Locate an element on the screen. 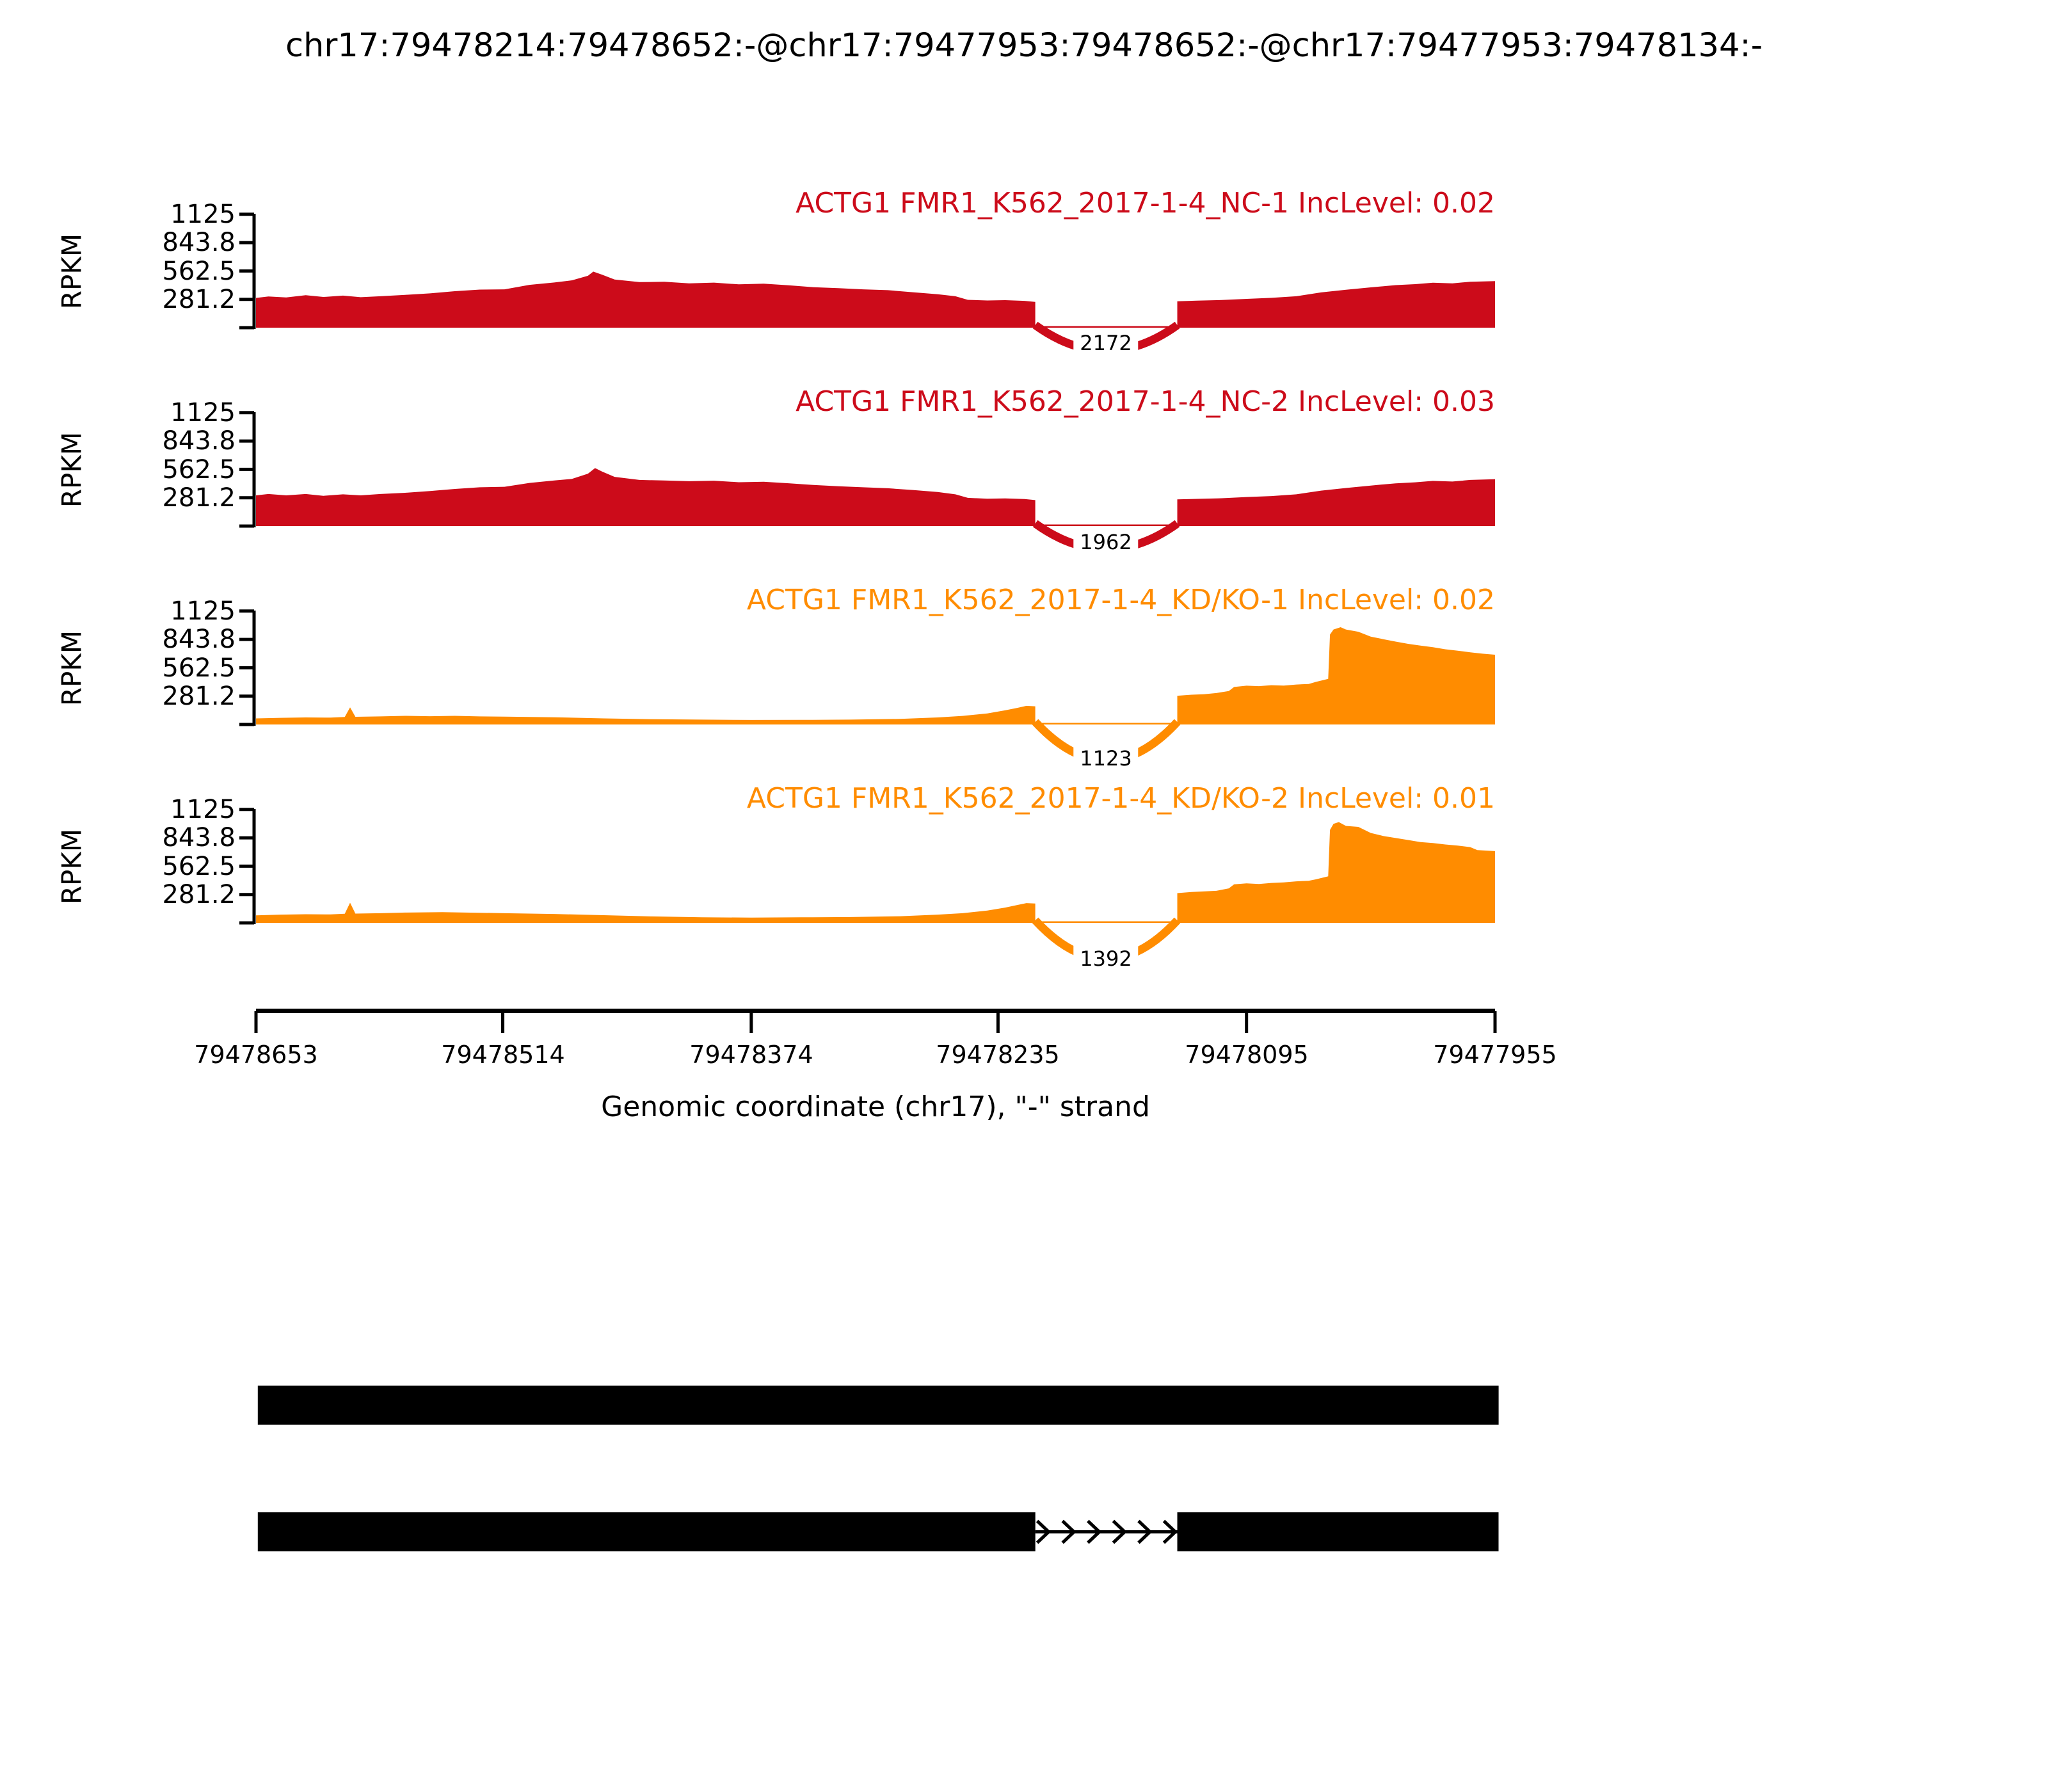  x-tick-label: 79478095 is located at coordinates (1247, 1055).